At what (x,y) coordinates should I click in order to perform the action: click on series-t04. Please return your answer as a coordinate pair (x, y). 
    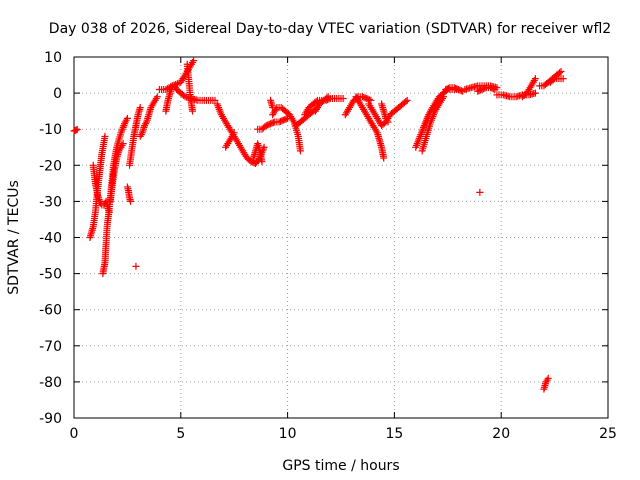
    Looking at the image, I should click on (116, 172).